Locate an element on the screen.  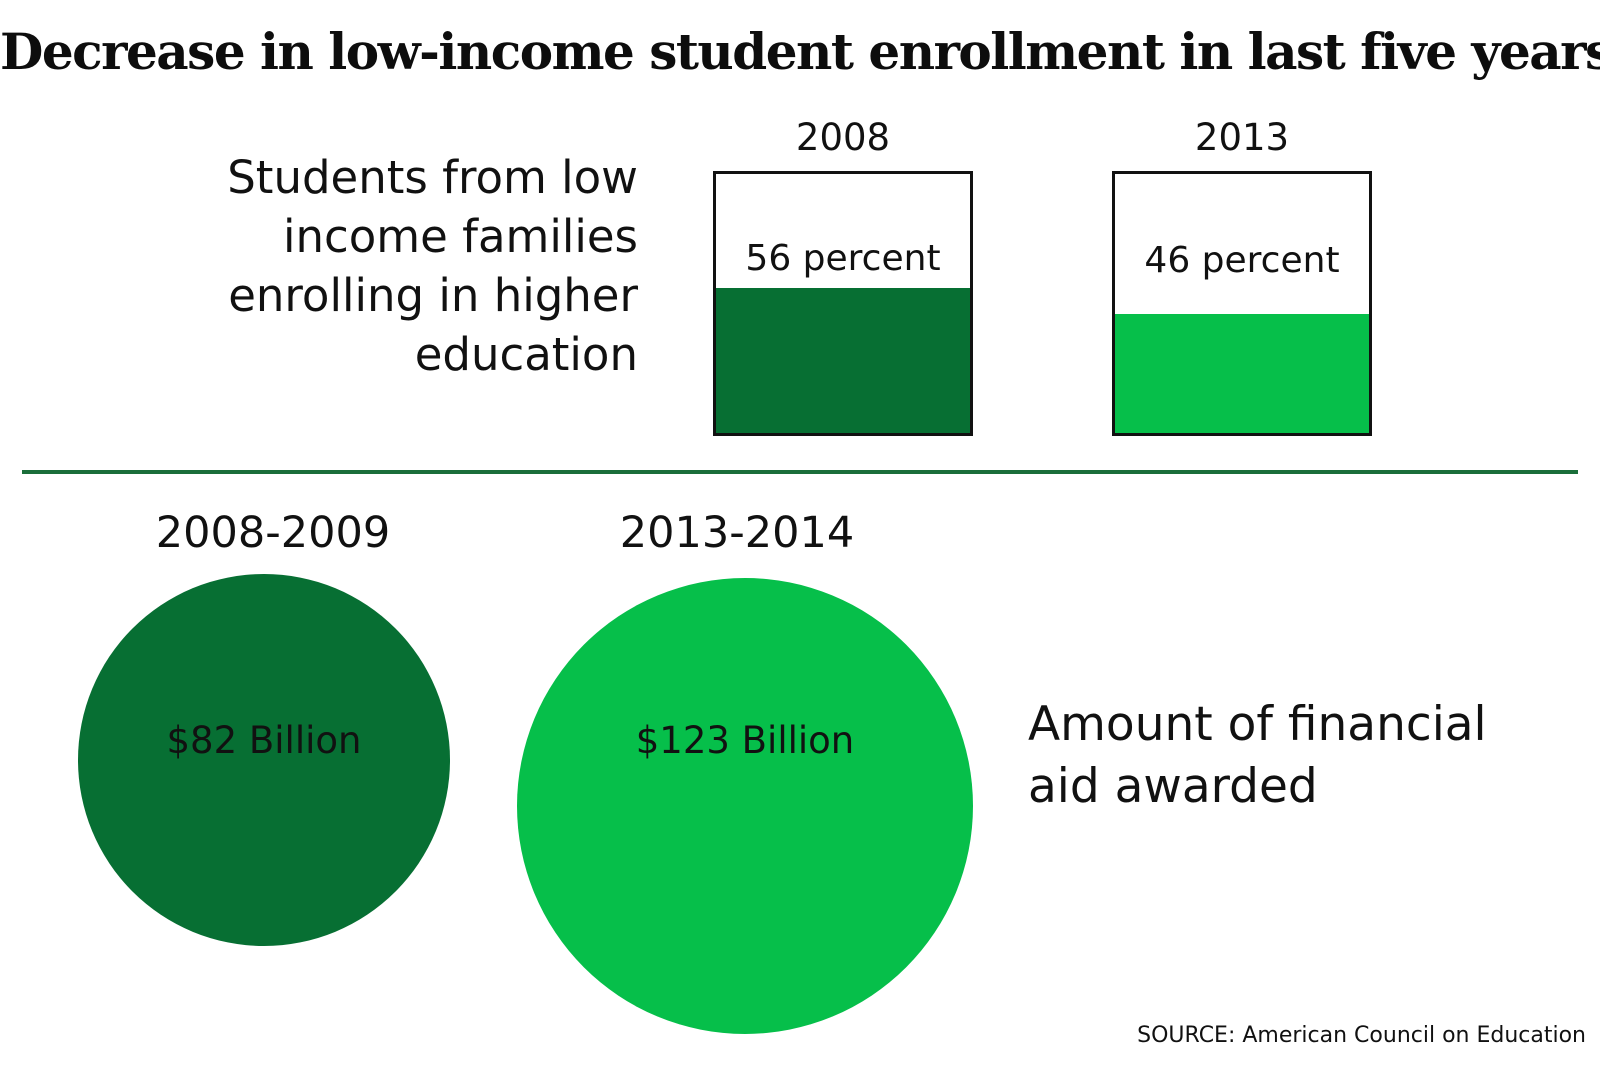
period-label-2013-2014: 2013-2014 is located at coordinates (737, 533).